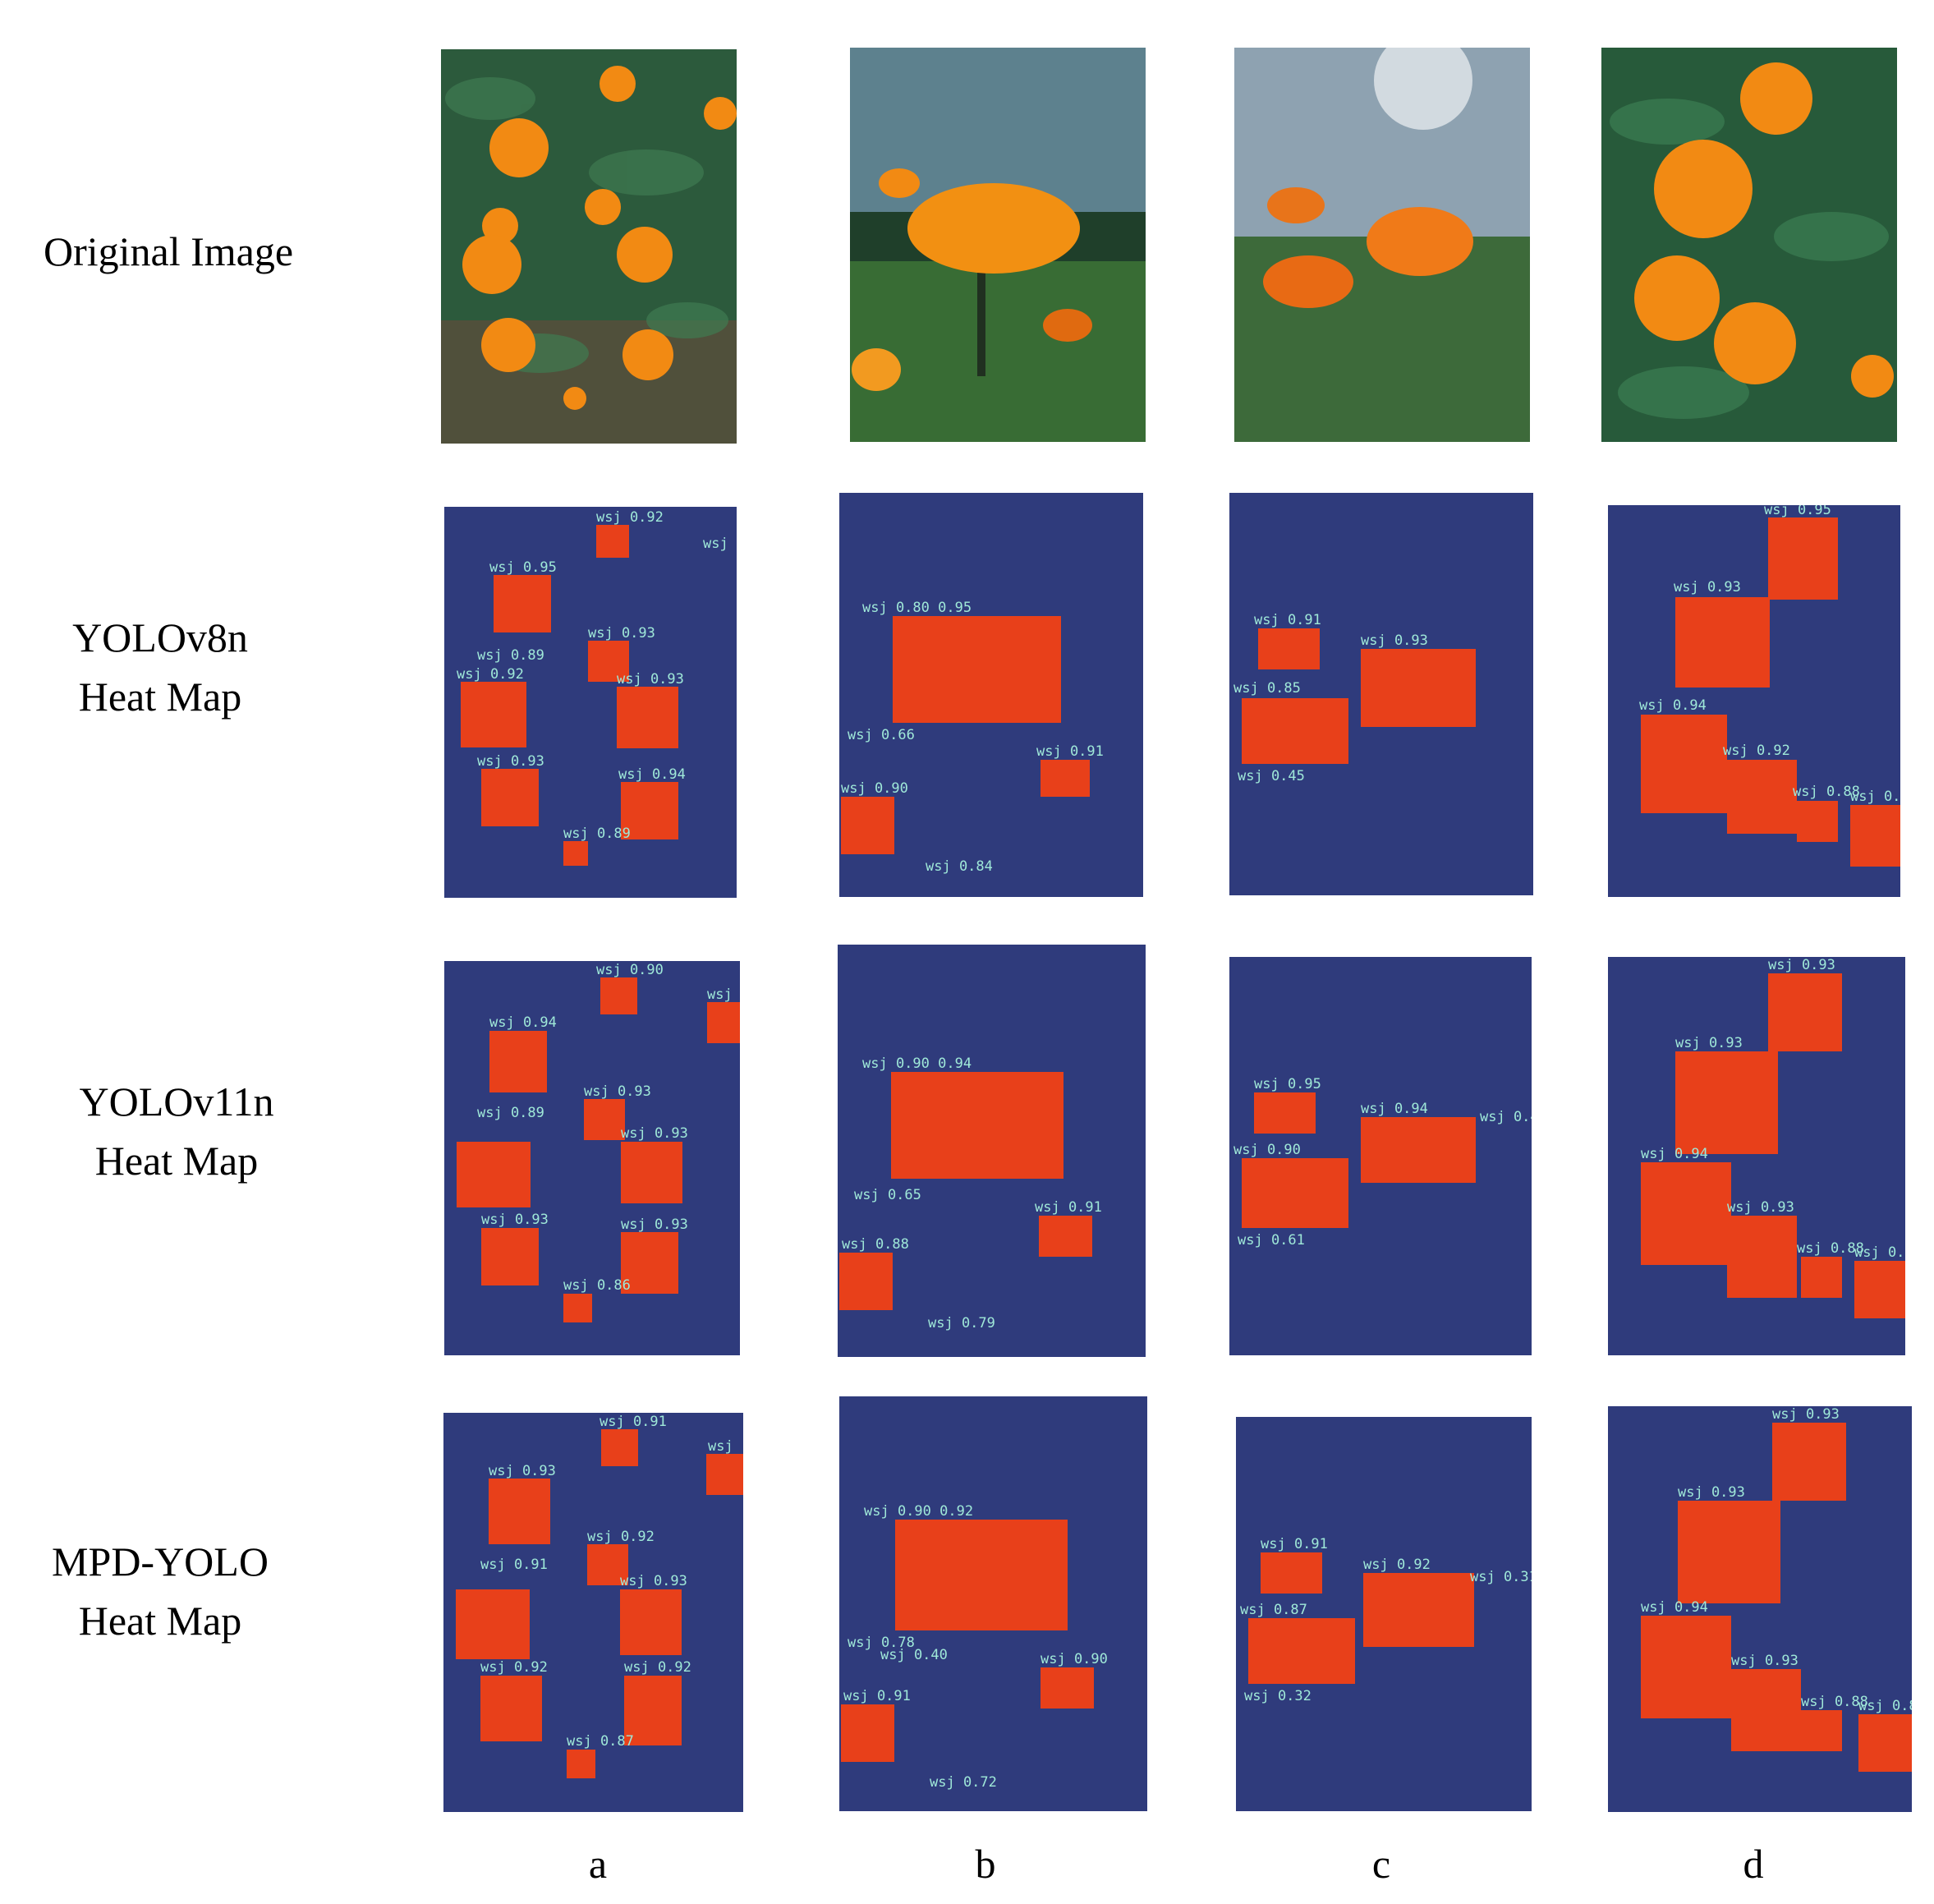  What do you see at coordinates (1278, 1696) in the screenshot?
I see `det-label: wsj 0.32` at bounding box center [1278, 1696].